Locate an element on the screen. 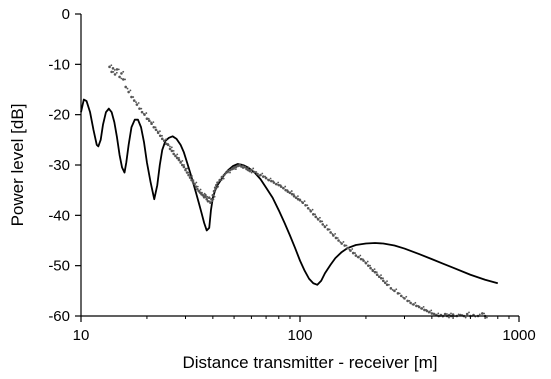  y-tick-label: -30 is located at coordinates (59, 165).